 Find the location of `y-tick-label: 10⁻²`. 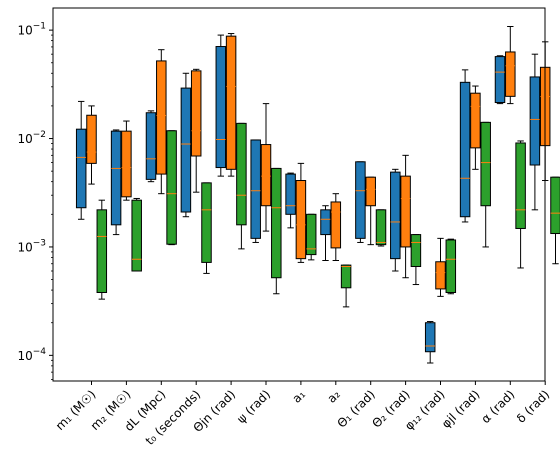

y-tick-label: 10⁻² is located at coordinates (31, 138).